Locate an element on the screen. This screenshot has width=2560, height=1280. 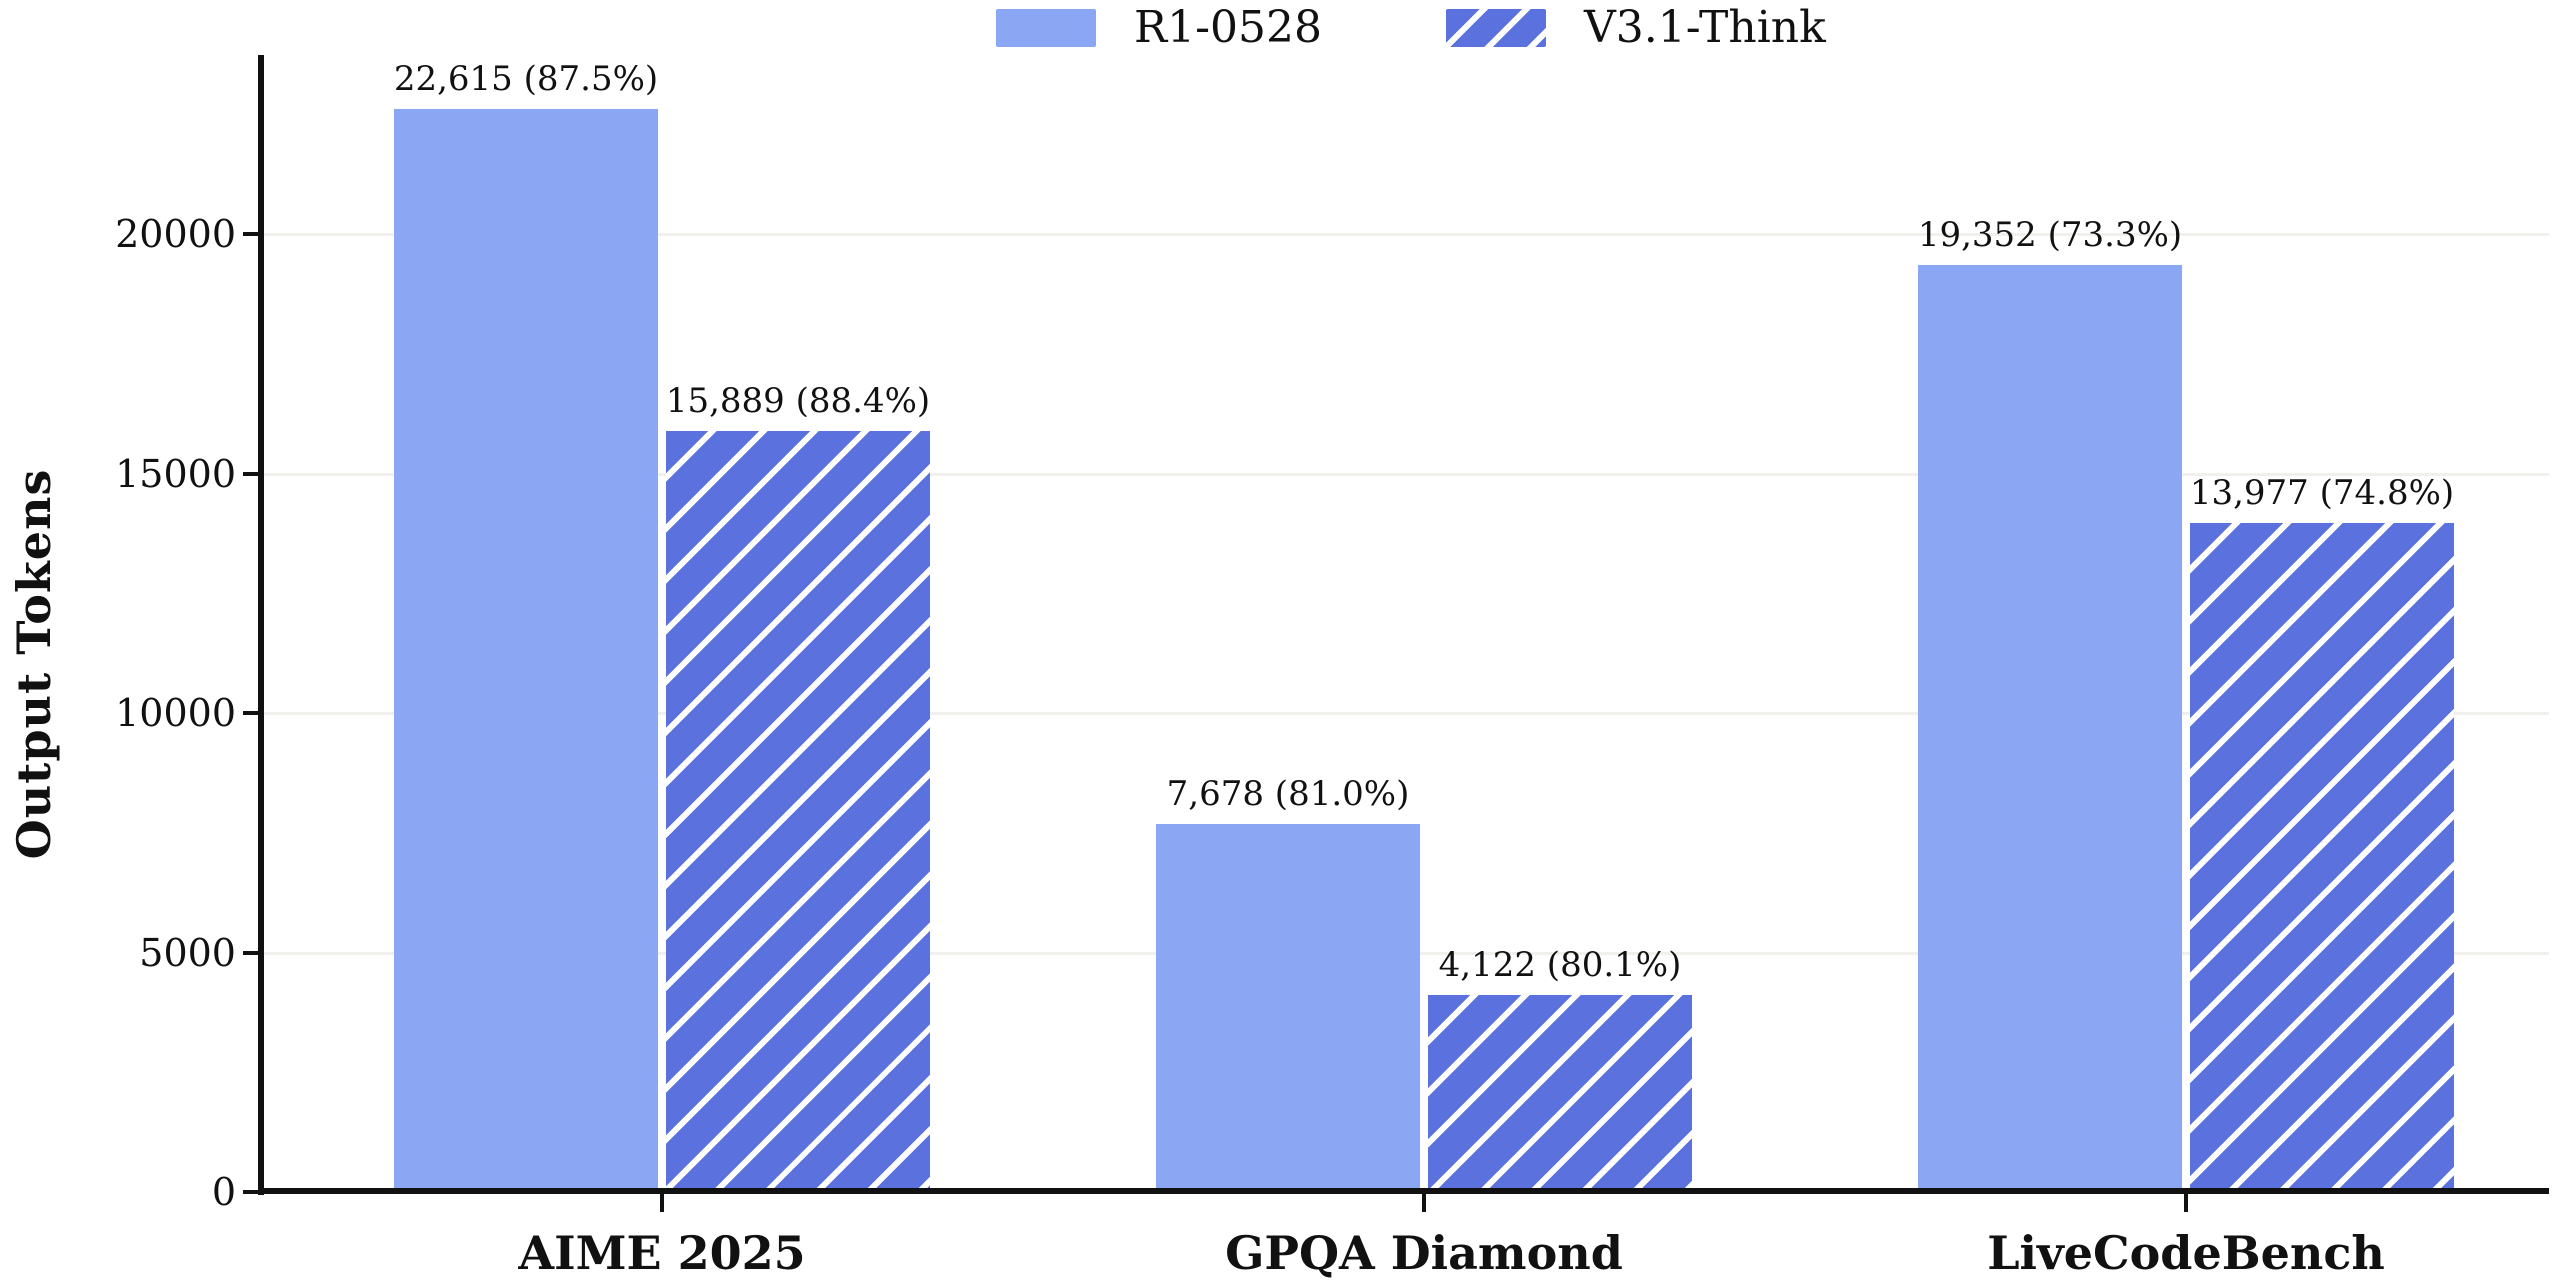
legend-spacer is located at coordinates (1384, 28).